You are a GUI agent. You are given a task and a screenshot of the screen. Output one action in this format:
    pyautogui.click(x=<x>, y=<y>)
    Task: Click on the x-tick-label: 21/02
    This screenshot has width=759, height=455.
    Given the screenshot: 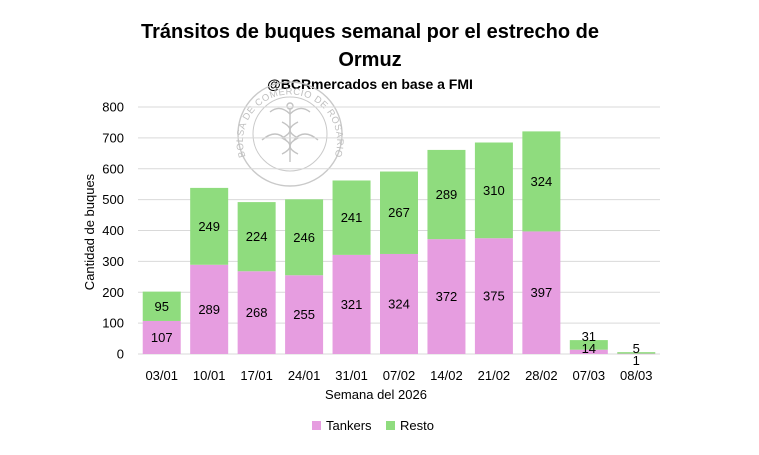 What is the action you would take?
    pyautogui.click(x=494, y=375)
    